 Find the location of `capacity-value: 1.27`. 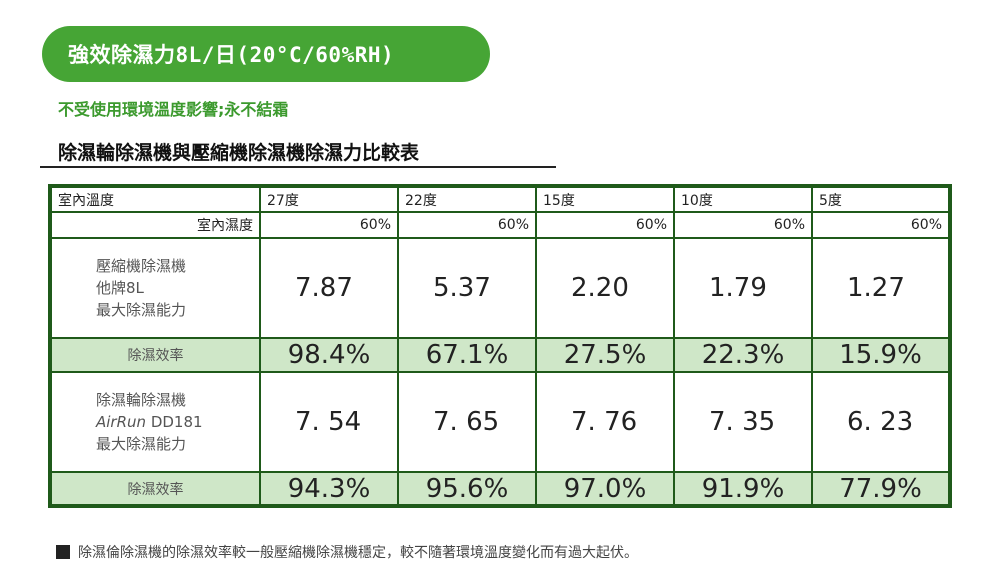

capacity-value: 1.27 is located at coordinates (881, 288).